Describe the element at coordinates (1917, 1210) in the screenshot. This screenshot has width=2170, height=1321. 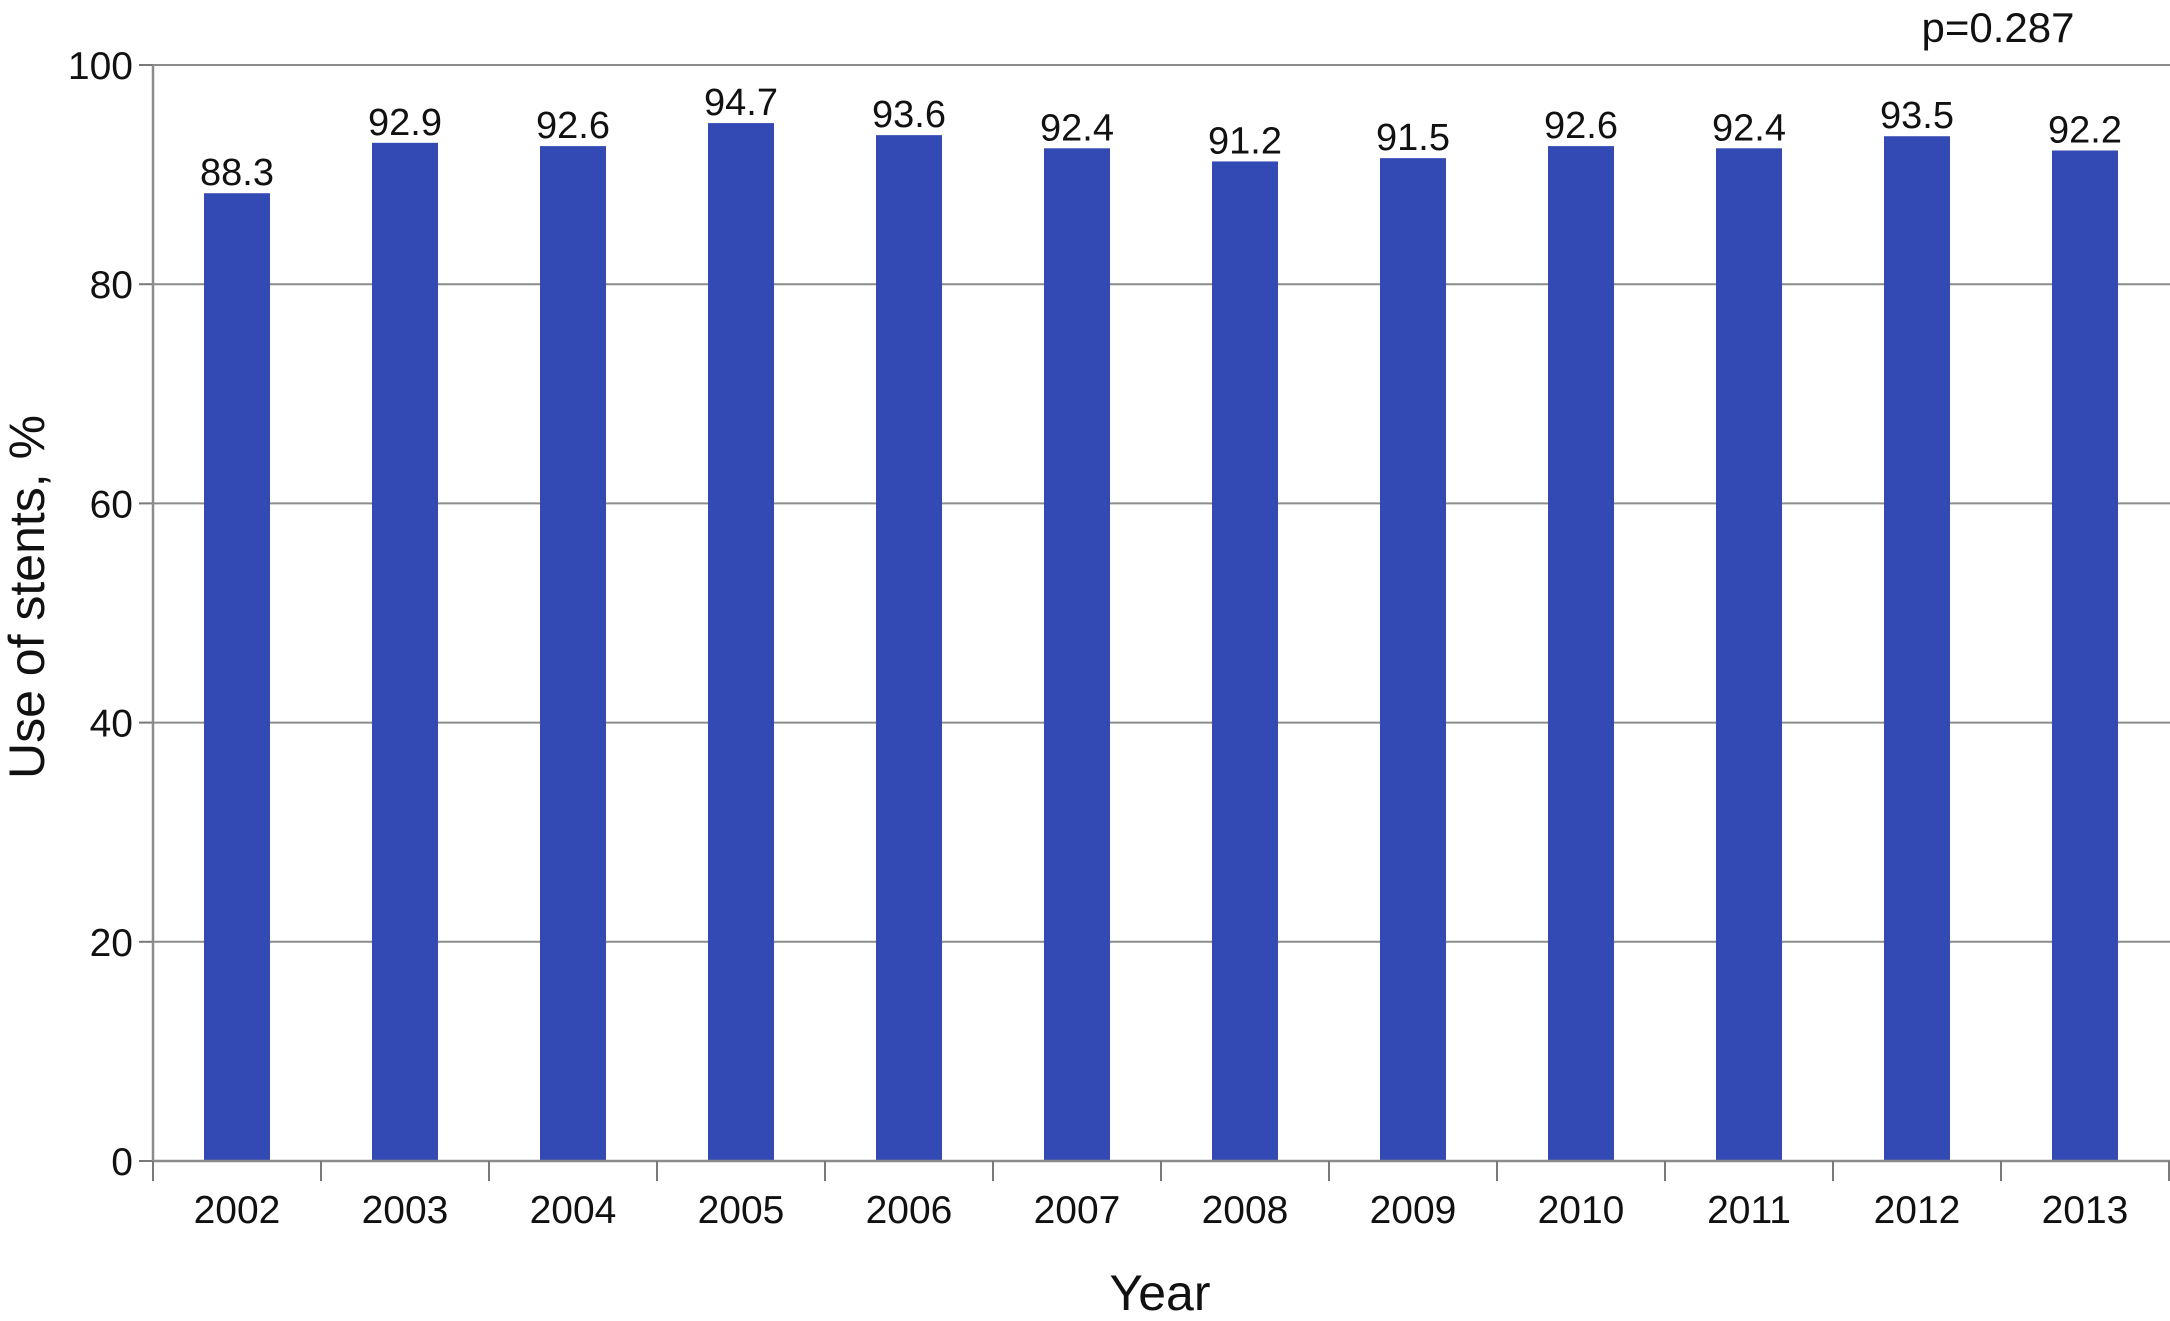
I see `x-tick-label: 2012` at that location.